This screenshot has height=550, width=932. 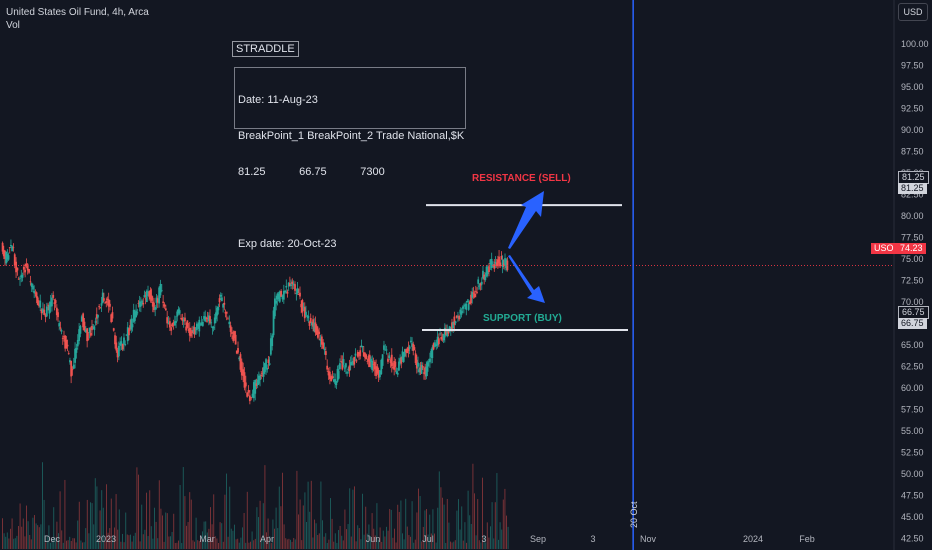 I want to click on support-label: SUPPORT (BUY), so click(x=522, y=318).